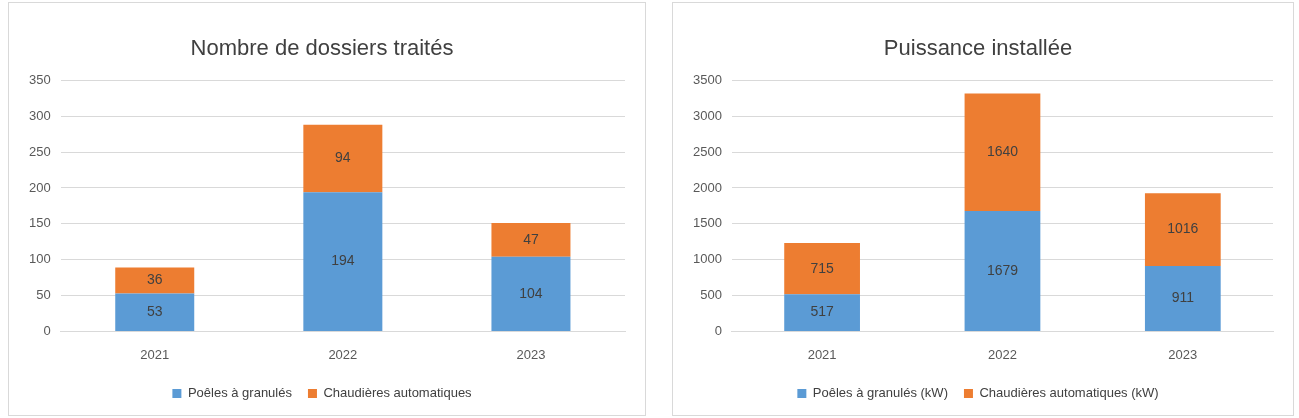 This screenshot has width=1299, height=418. Describe the element at coordinates (39, 187) in the screenshot. I see `y-tick-label: 200` at that location.